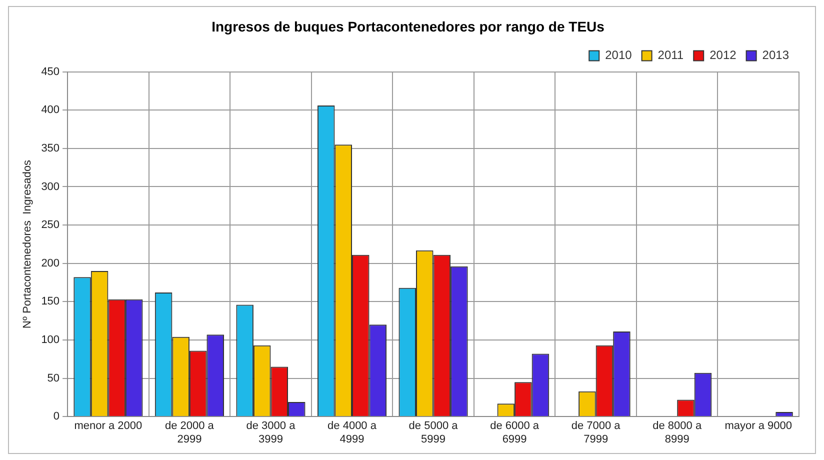  What do you see at coordinates (50, 225) in the screenshot?
I see `y-tick-label: 250` at bounding box center [50, 225].